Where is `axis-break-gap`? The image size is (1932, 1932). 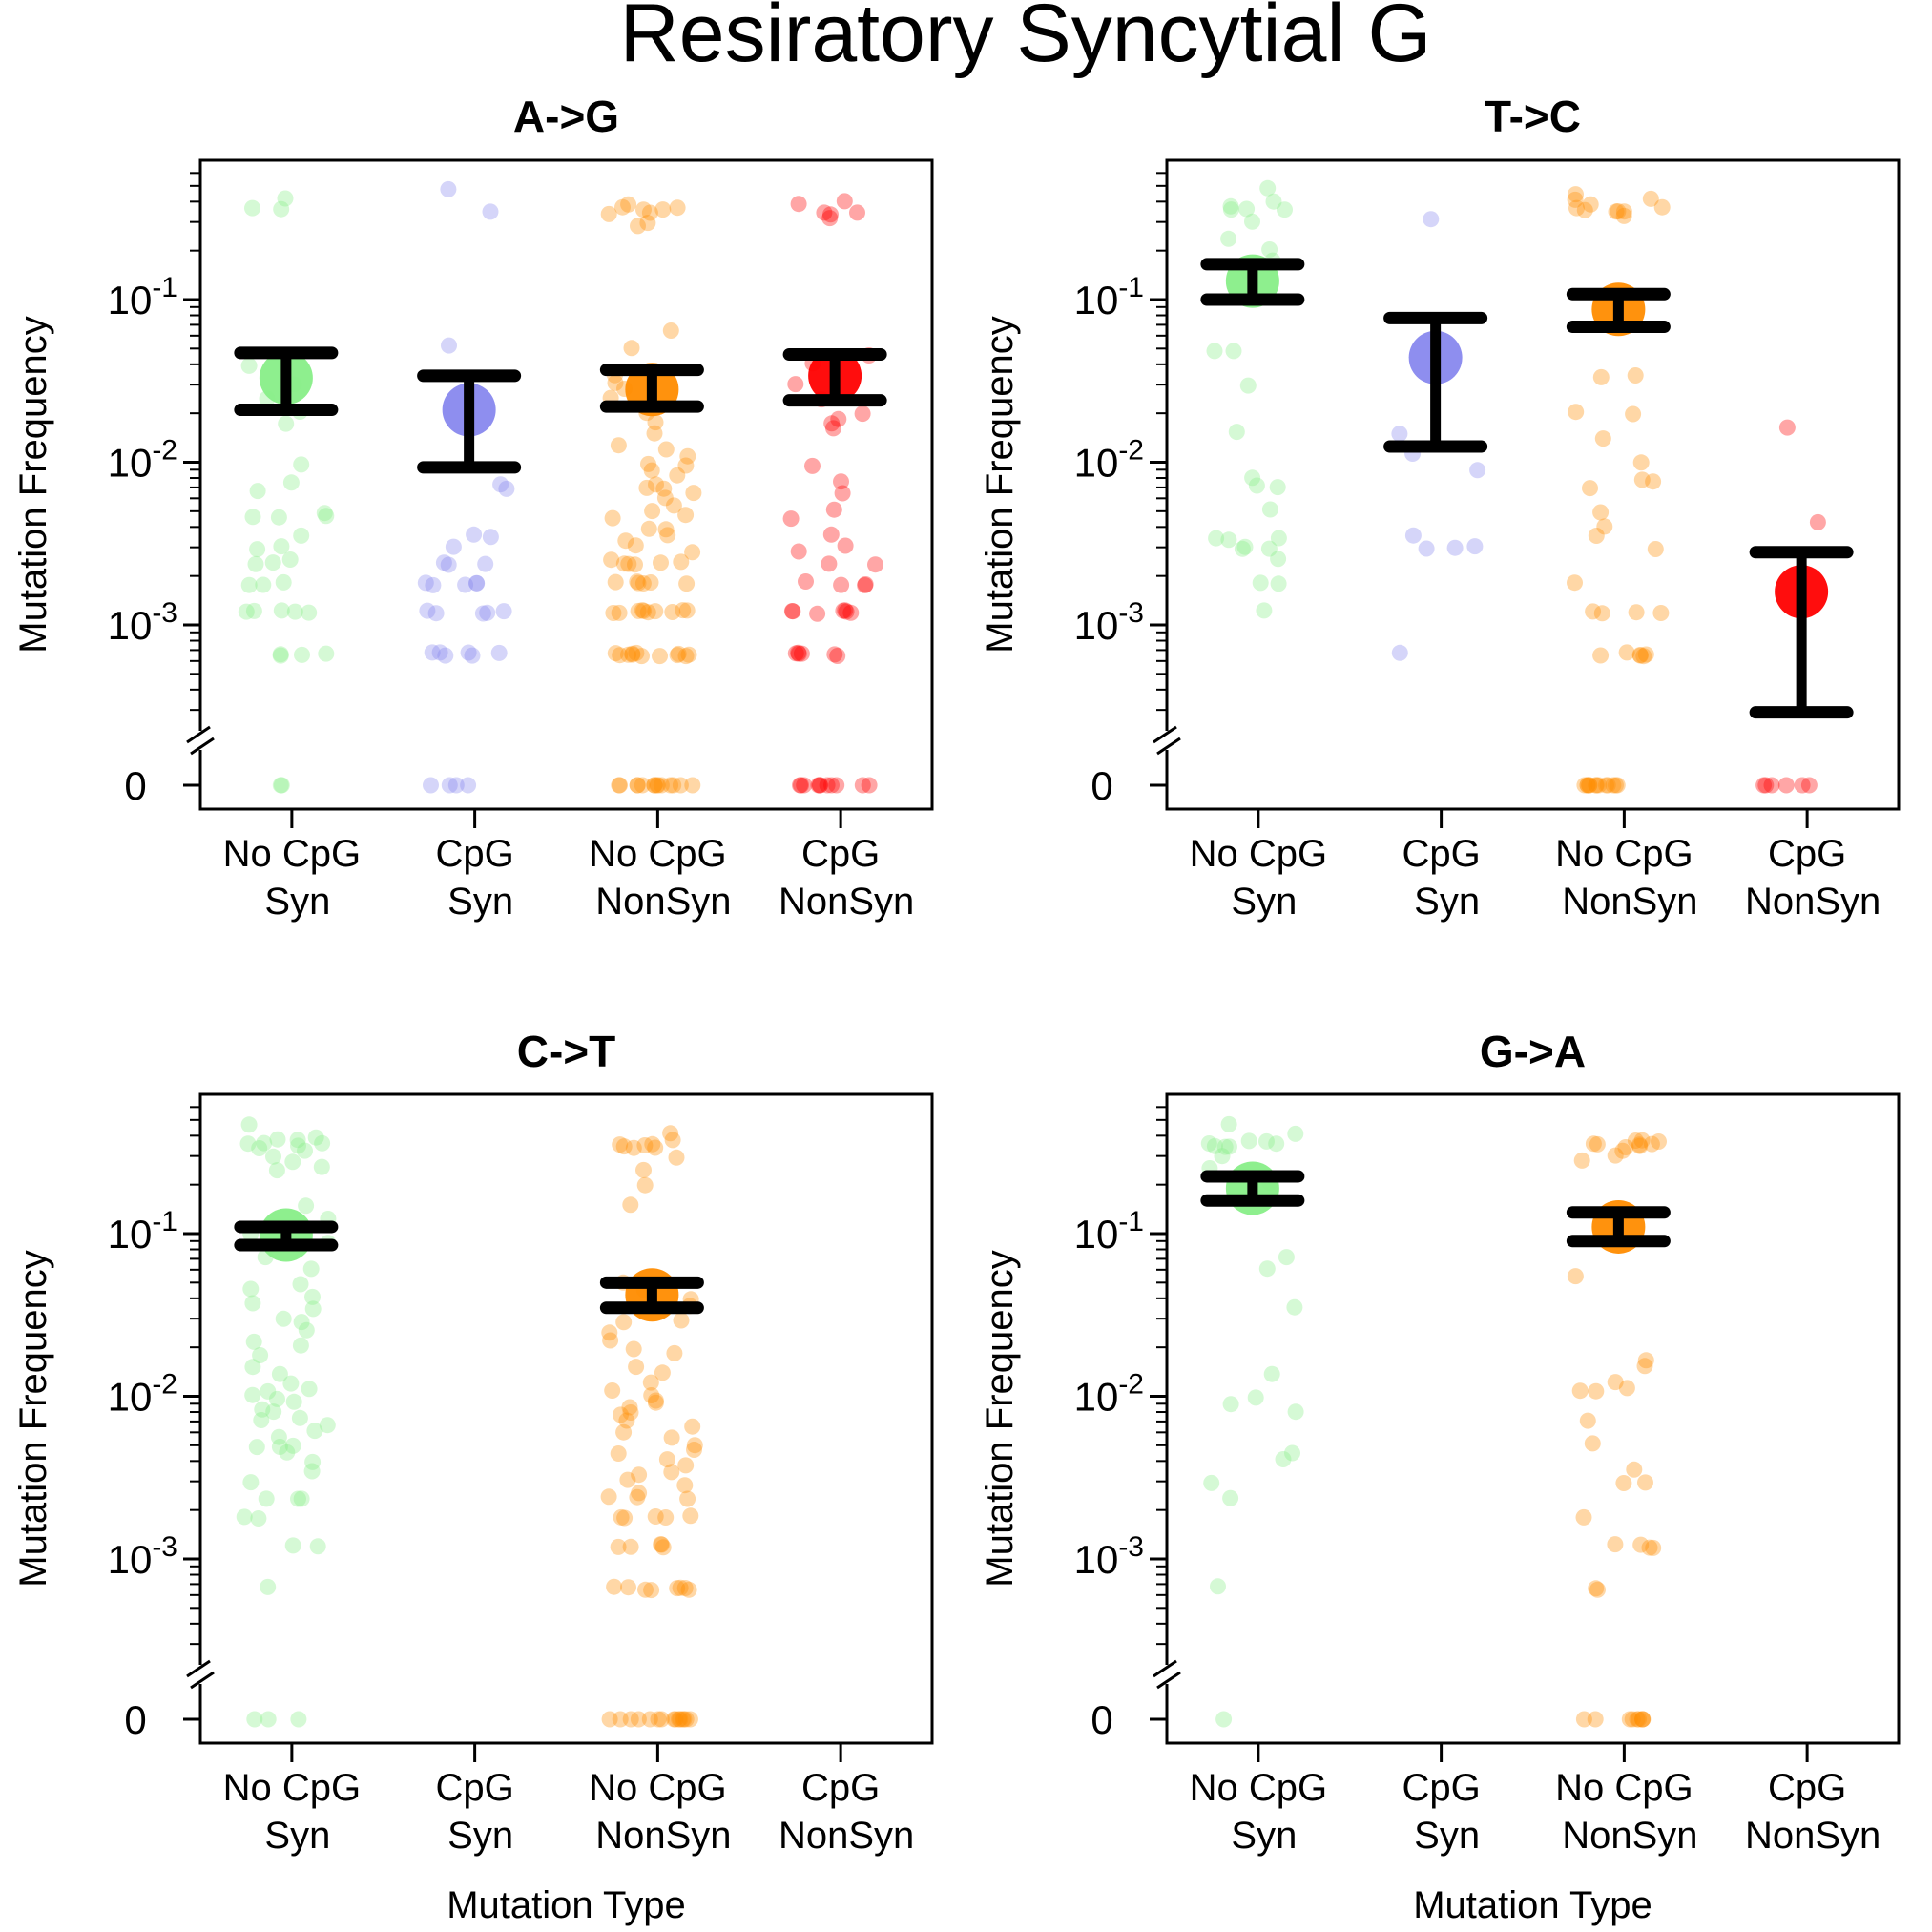
axis-break-gap is located at coordinates (1166, 1674).